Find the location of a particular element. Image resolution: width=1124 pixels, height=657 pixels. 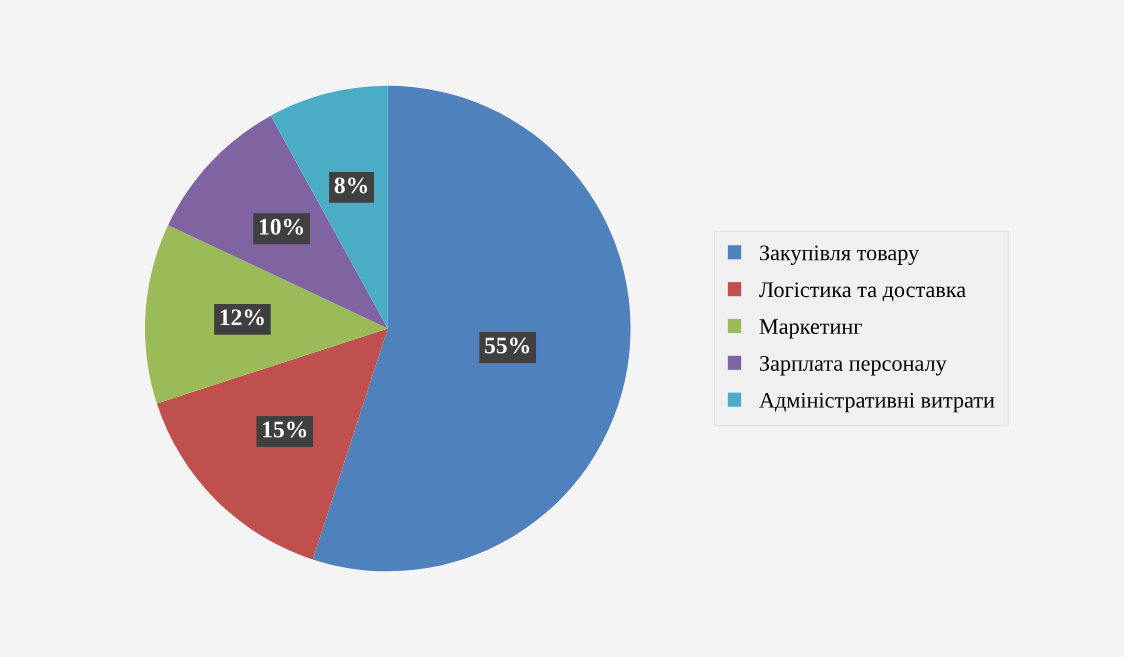

data-label: 8% is located at coordinates (351, 185).